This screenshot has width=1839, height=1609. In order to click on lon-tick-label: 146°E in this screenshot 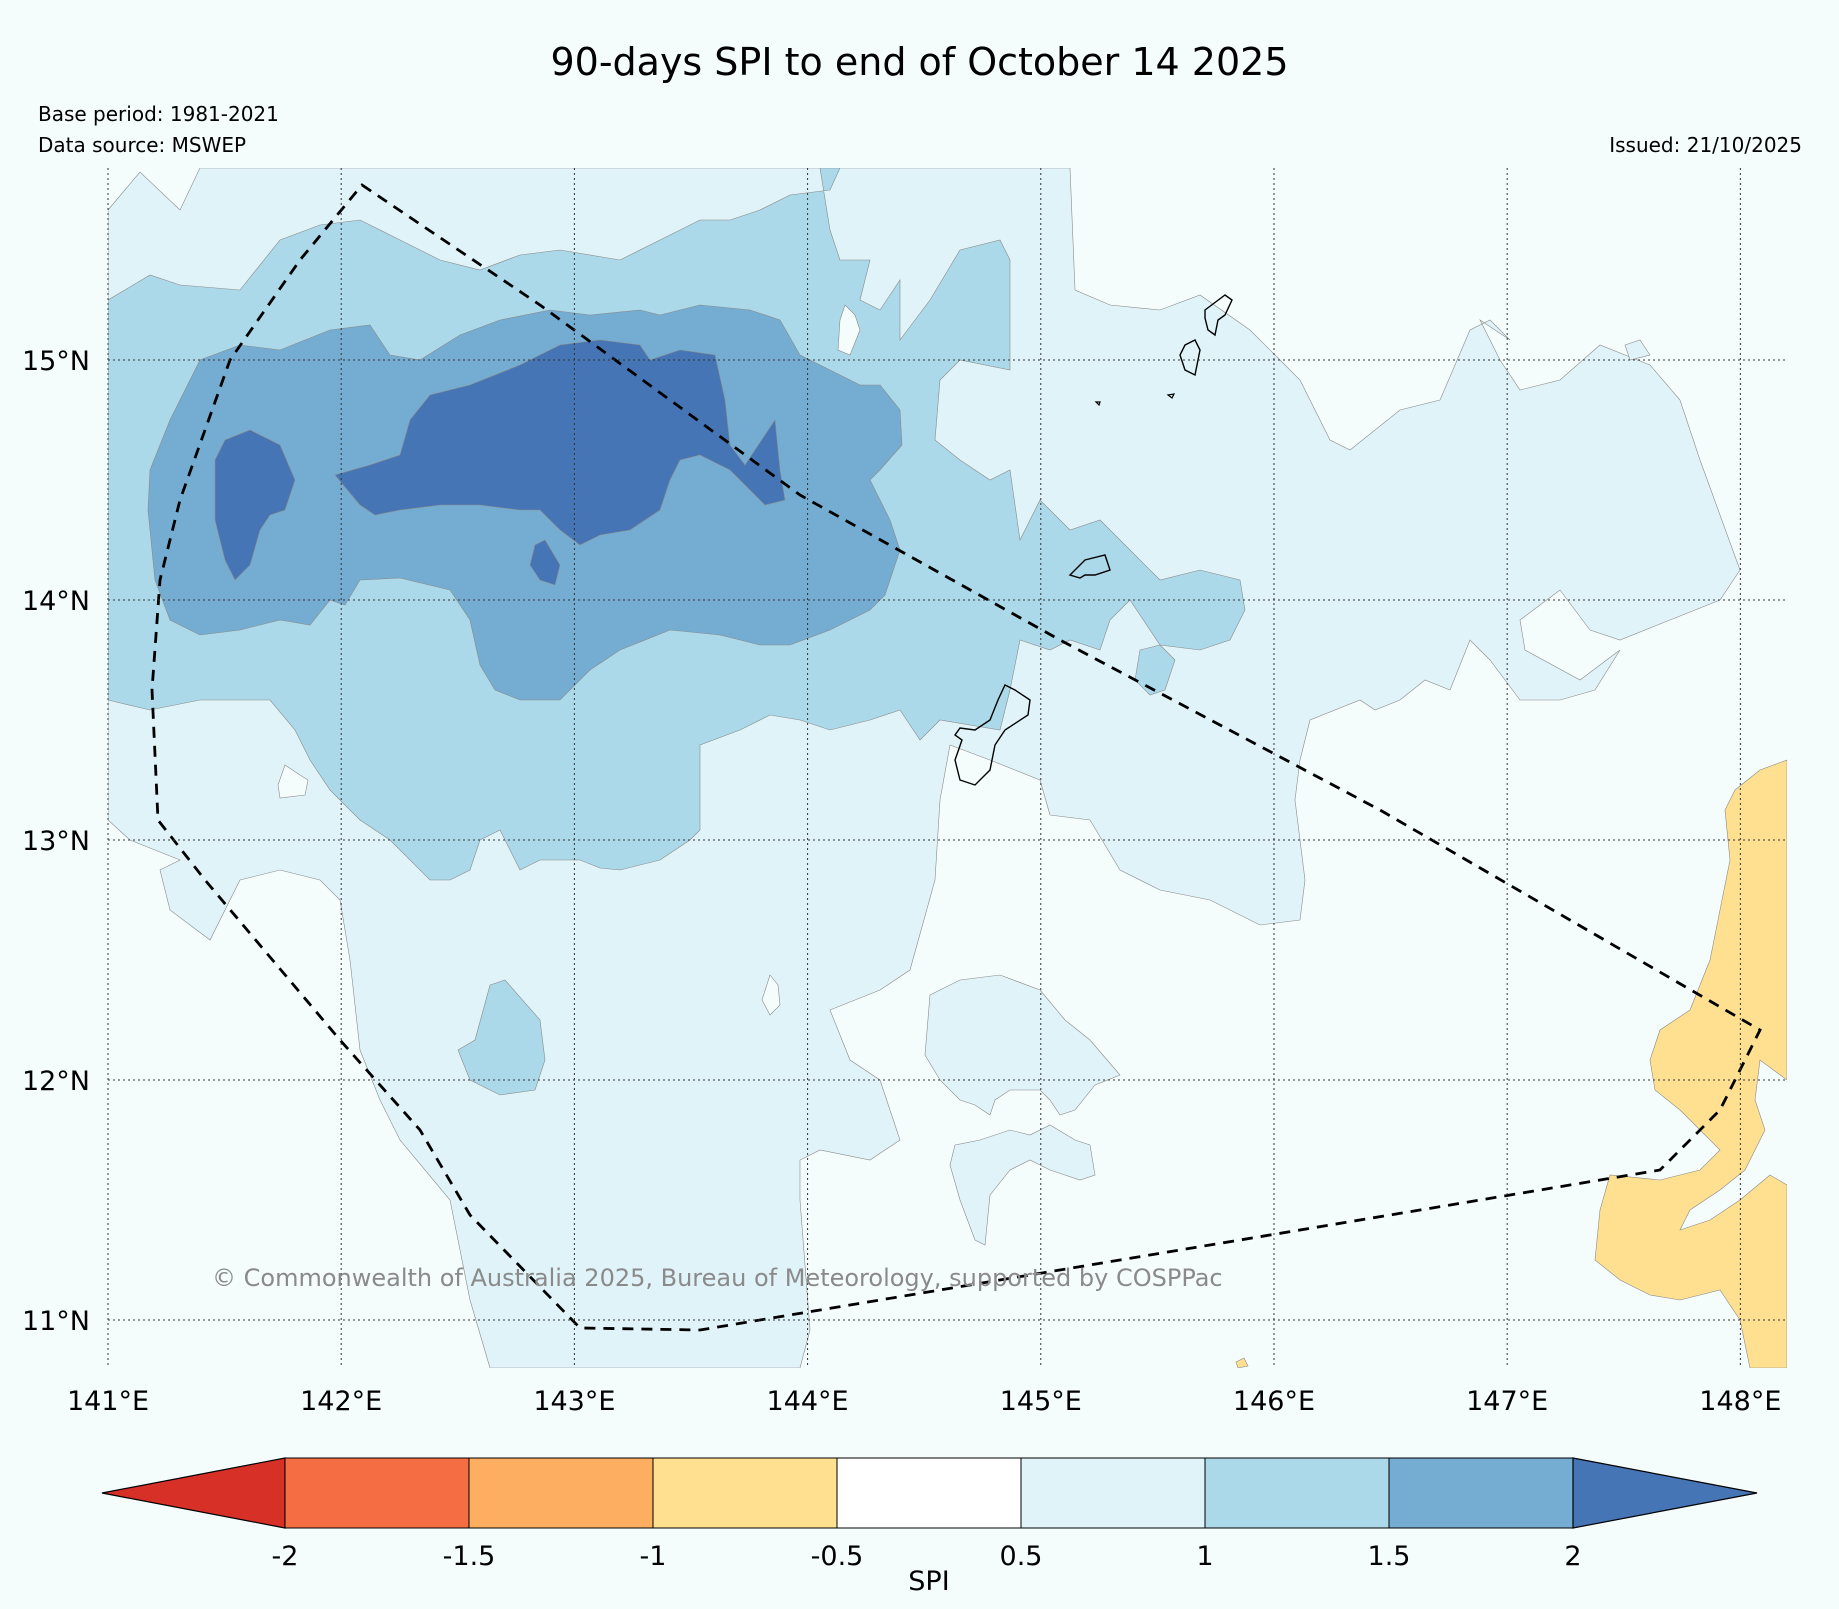, I will do `click(1274, 1401)`.